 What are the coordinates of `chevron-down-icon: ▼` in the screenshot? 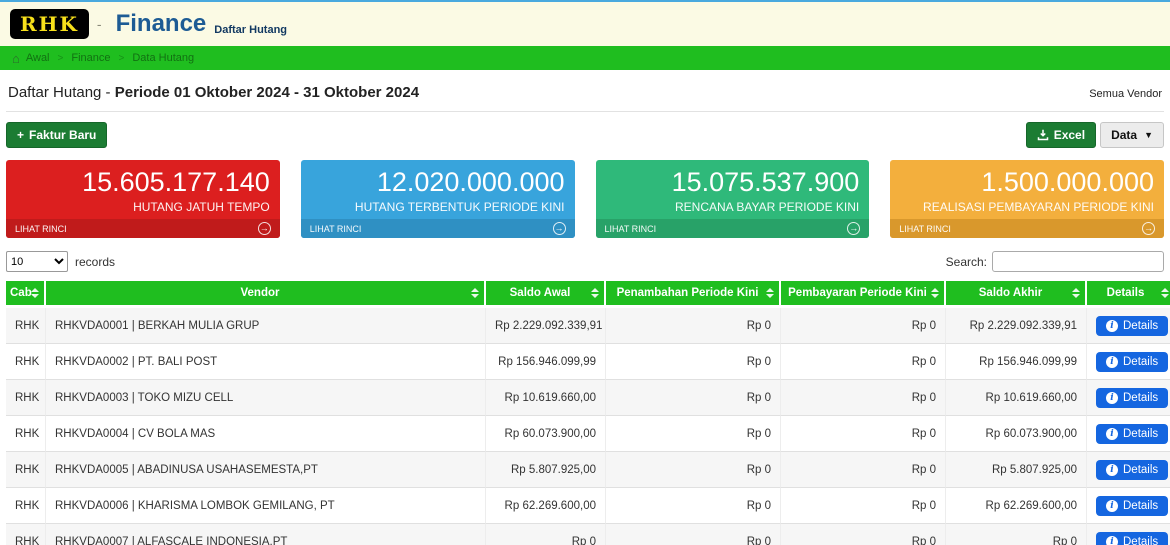 It's located at (1148, 135).